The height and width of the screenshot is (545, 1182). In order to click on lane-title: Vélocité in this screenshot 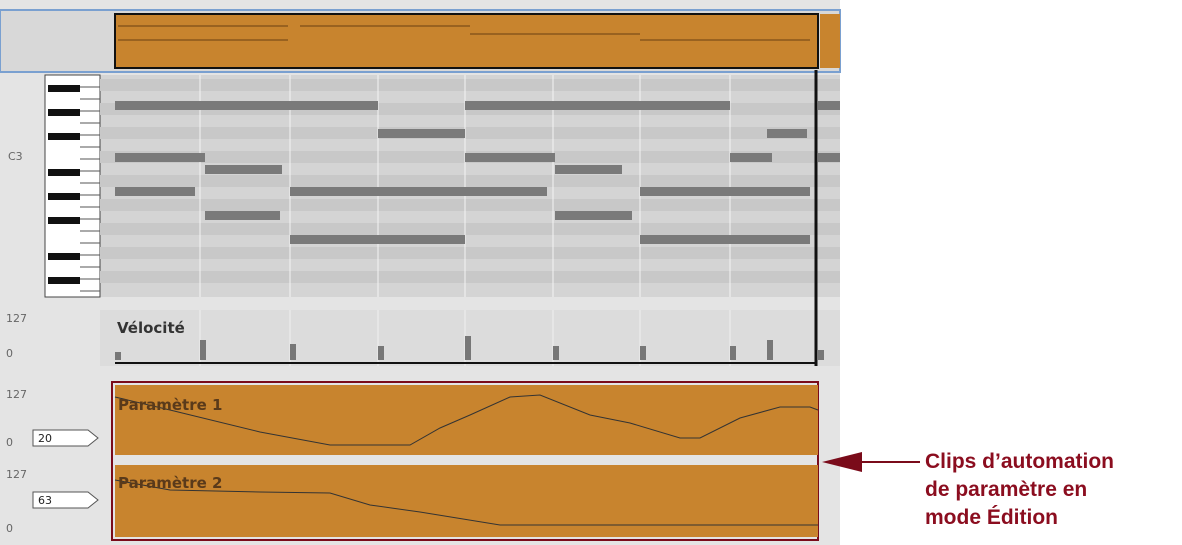, I will do `click(151, 328)`.